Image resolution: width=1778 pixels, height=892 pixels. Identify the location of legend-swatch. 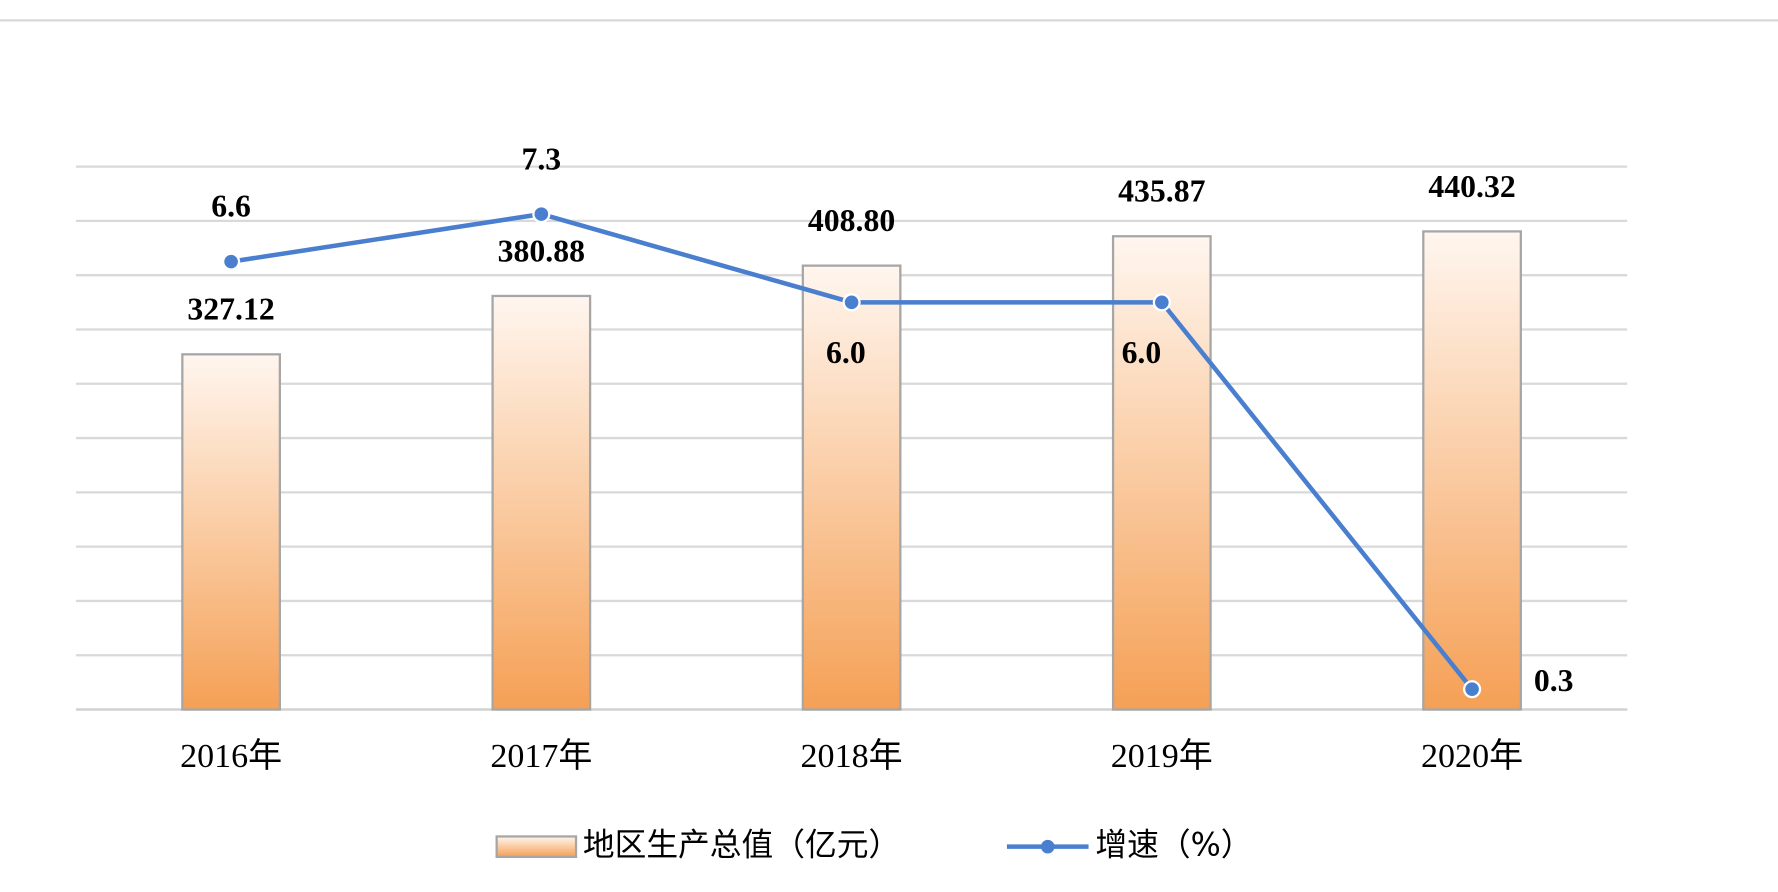
(536, 846).